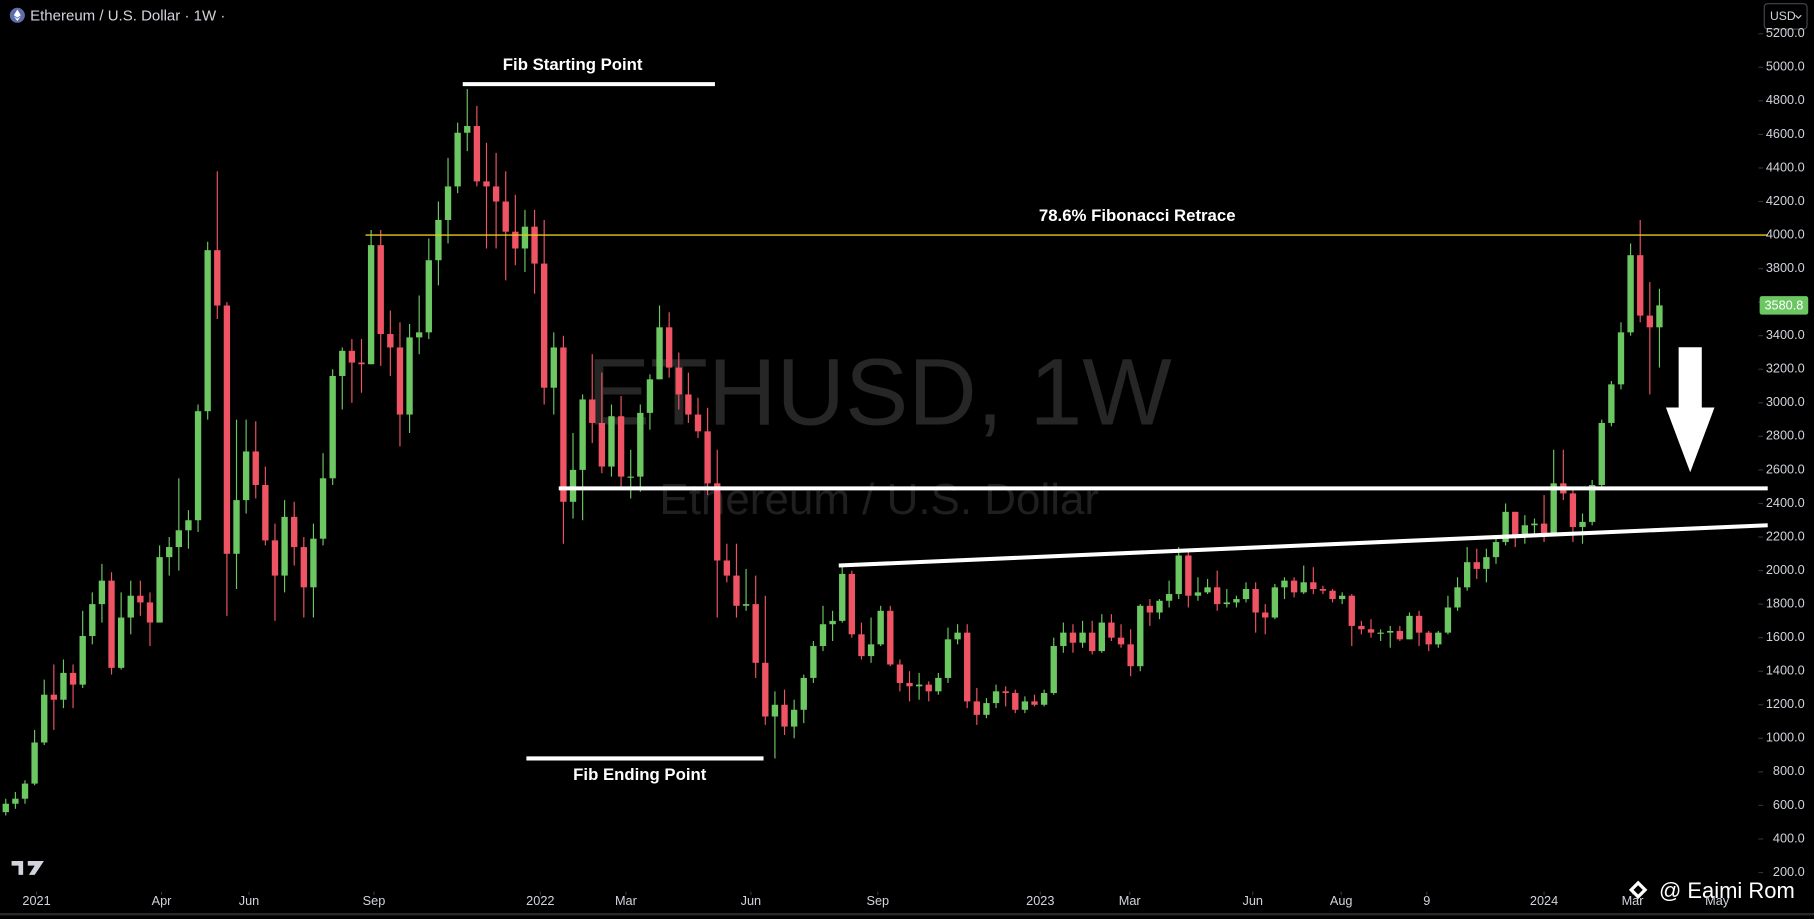 The width and height of the screenshot is (1814, 919). Describe the element at coordinates (1785, 233) in the screenshot. I see `y-tick-label: 4000.0` at that location.